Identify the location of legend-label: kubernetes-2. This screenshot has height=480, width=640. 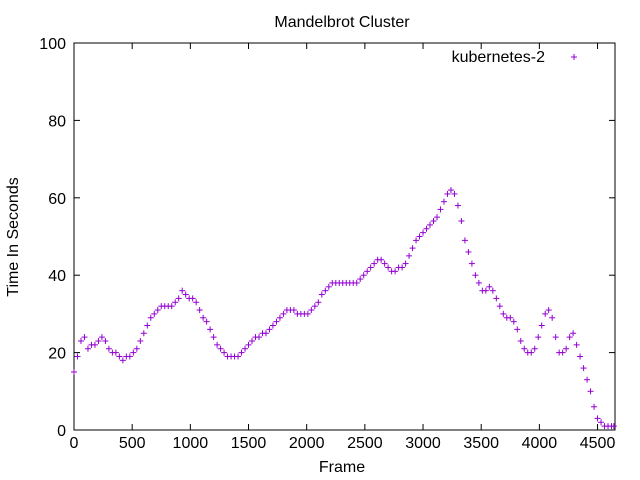
(498, 57).